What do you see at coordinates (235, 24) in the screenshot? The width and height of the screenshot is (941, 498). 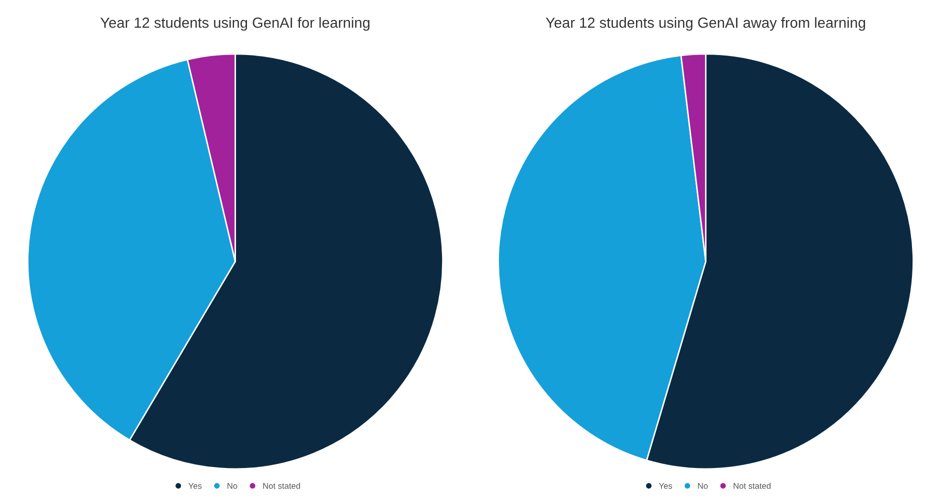 I see `chart-title: Year 12 students using GenAI for learning` at bounding box center [235, 24].